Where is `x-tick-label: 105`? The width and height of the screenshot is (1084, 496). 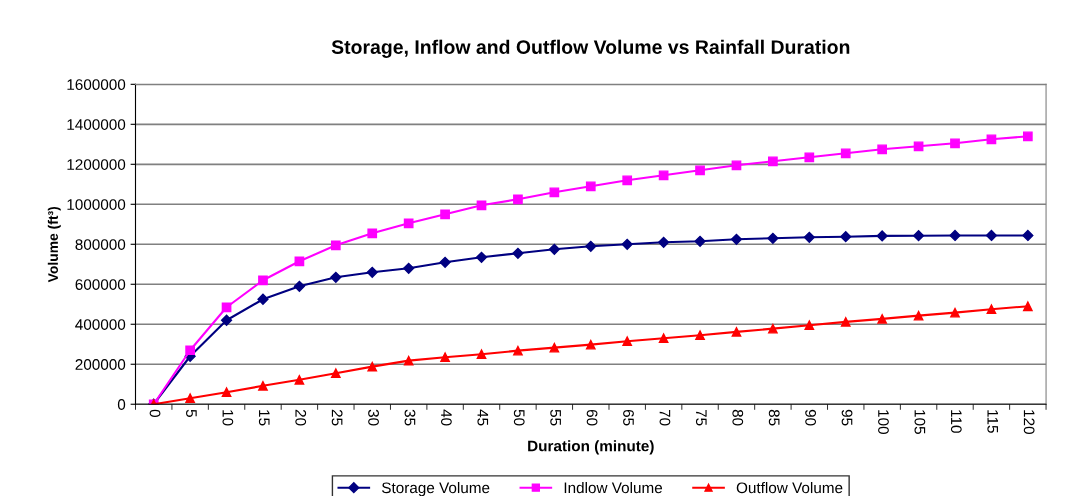
x-tick-label: 105 is located at coordinates (920, 422).